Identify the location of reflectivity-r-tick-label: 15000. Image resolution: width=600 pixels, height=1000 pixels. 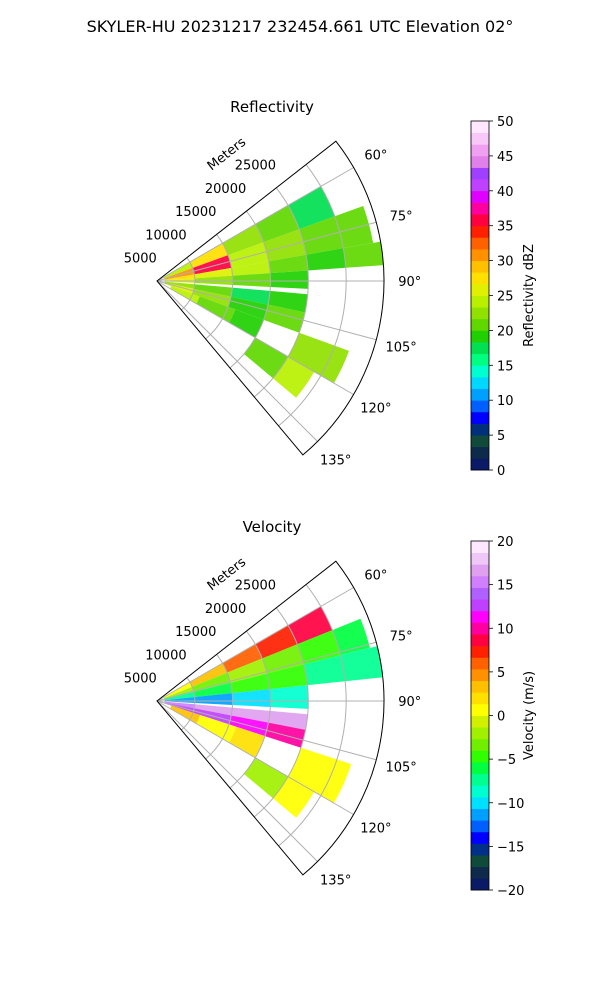
(195, 212).